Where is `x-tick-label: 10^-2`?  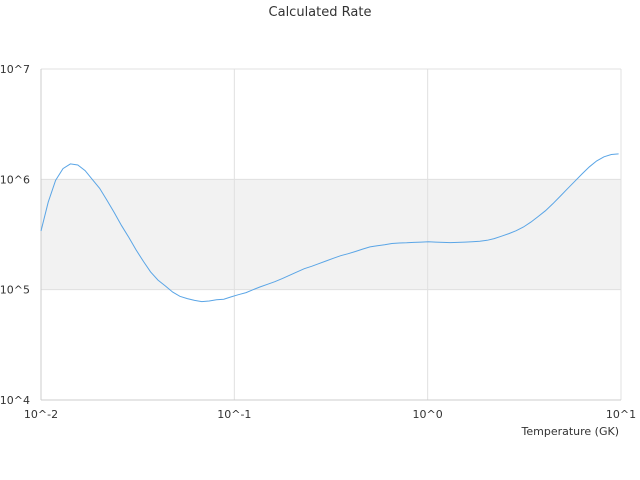 x-tick-label: 10^-2 is located at coordinates (41, 414).